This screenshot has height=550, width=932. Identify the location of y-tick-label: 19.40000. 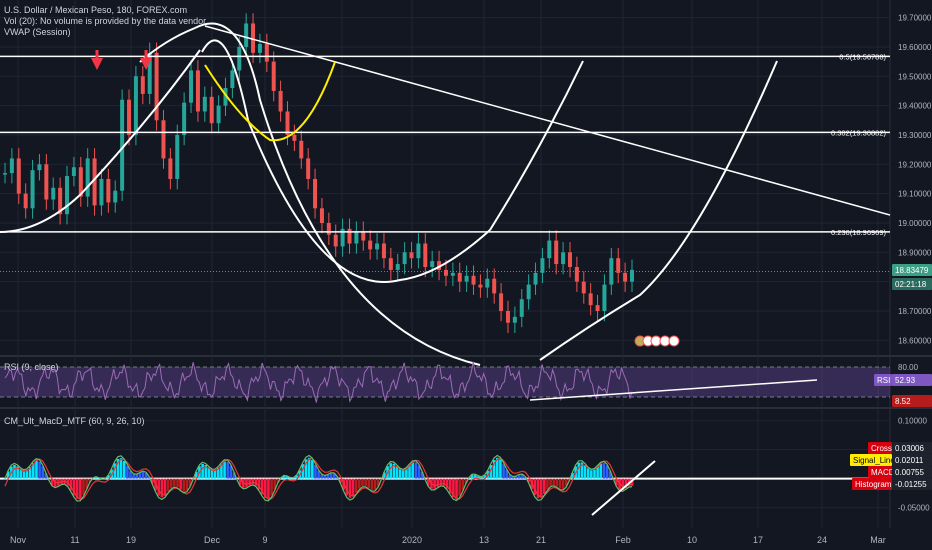
(915, 106).